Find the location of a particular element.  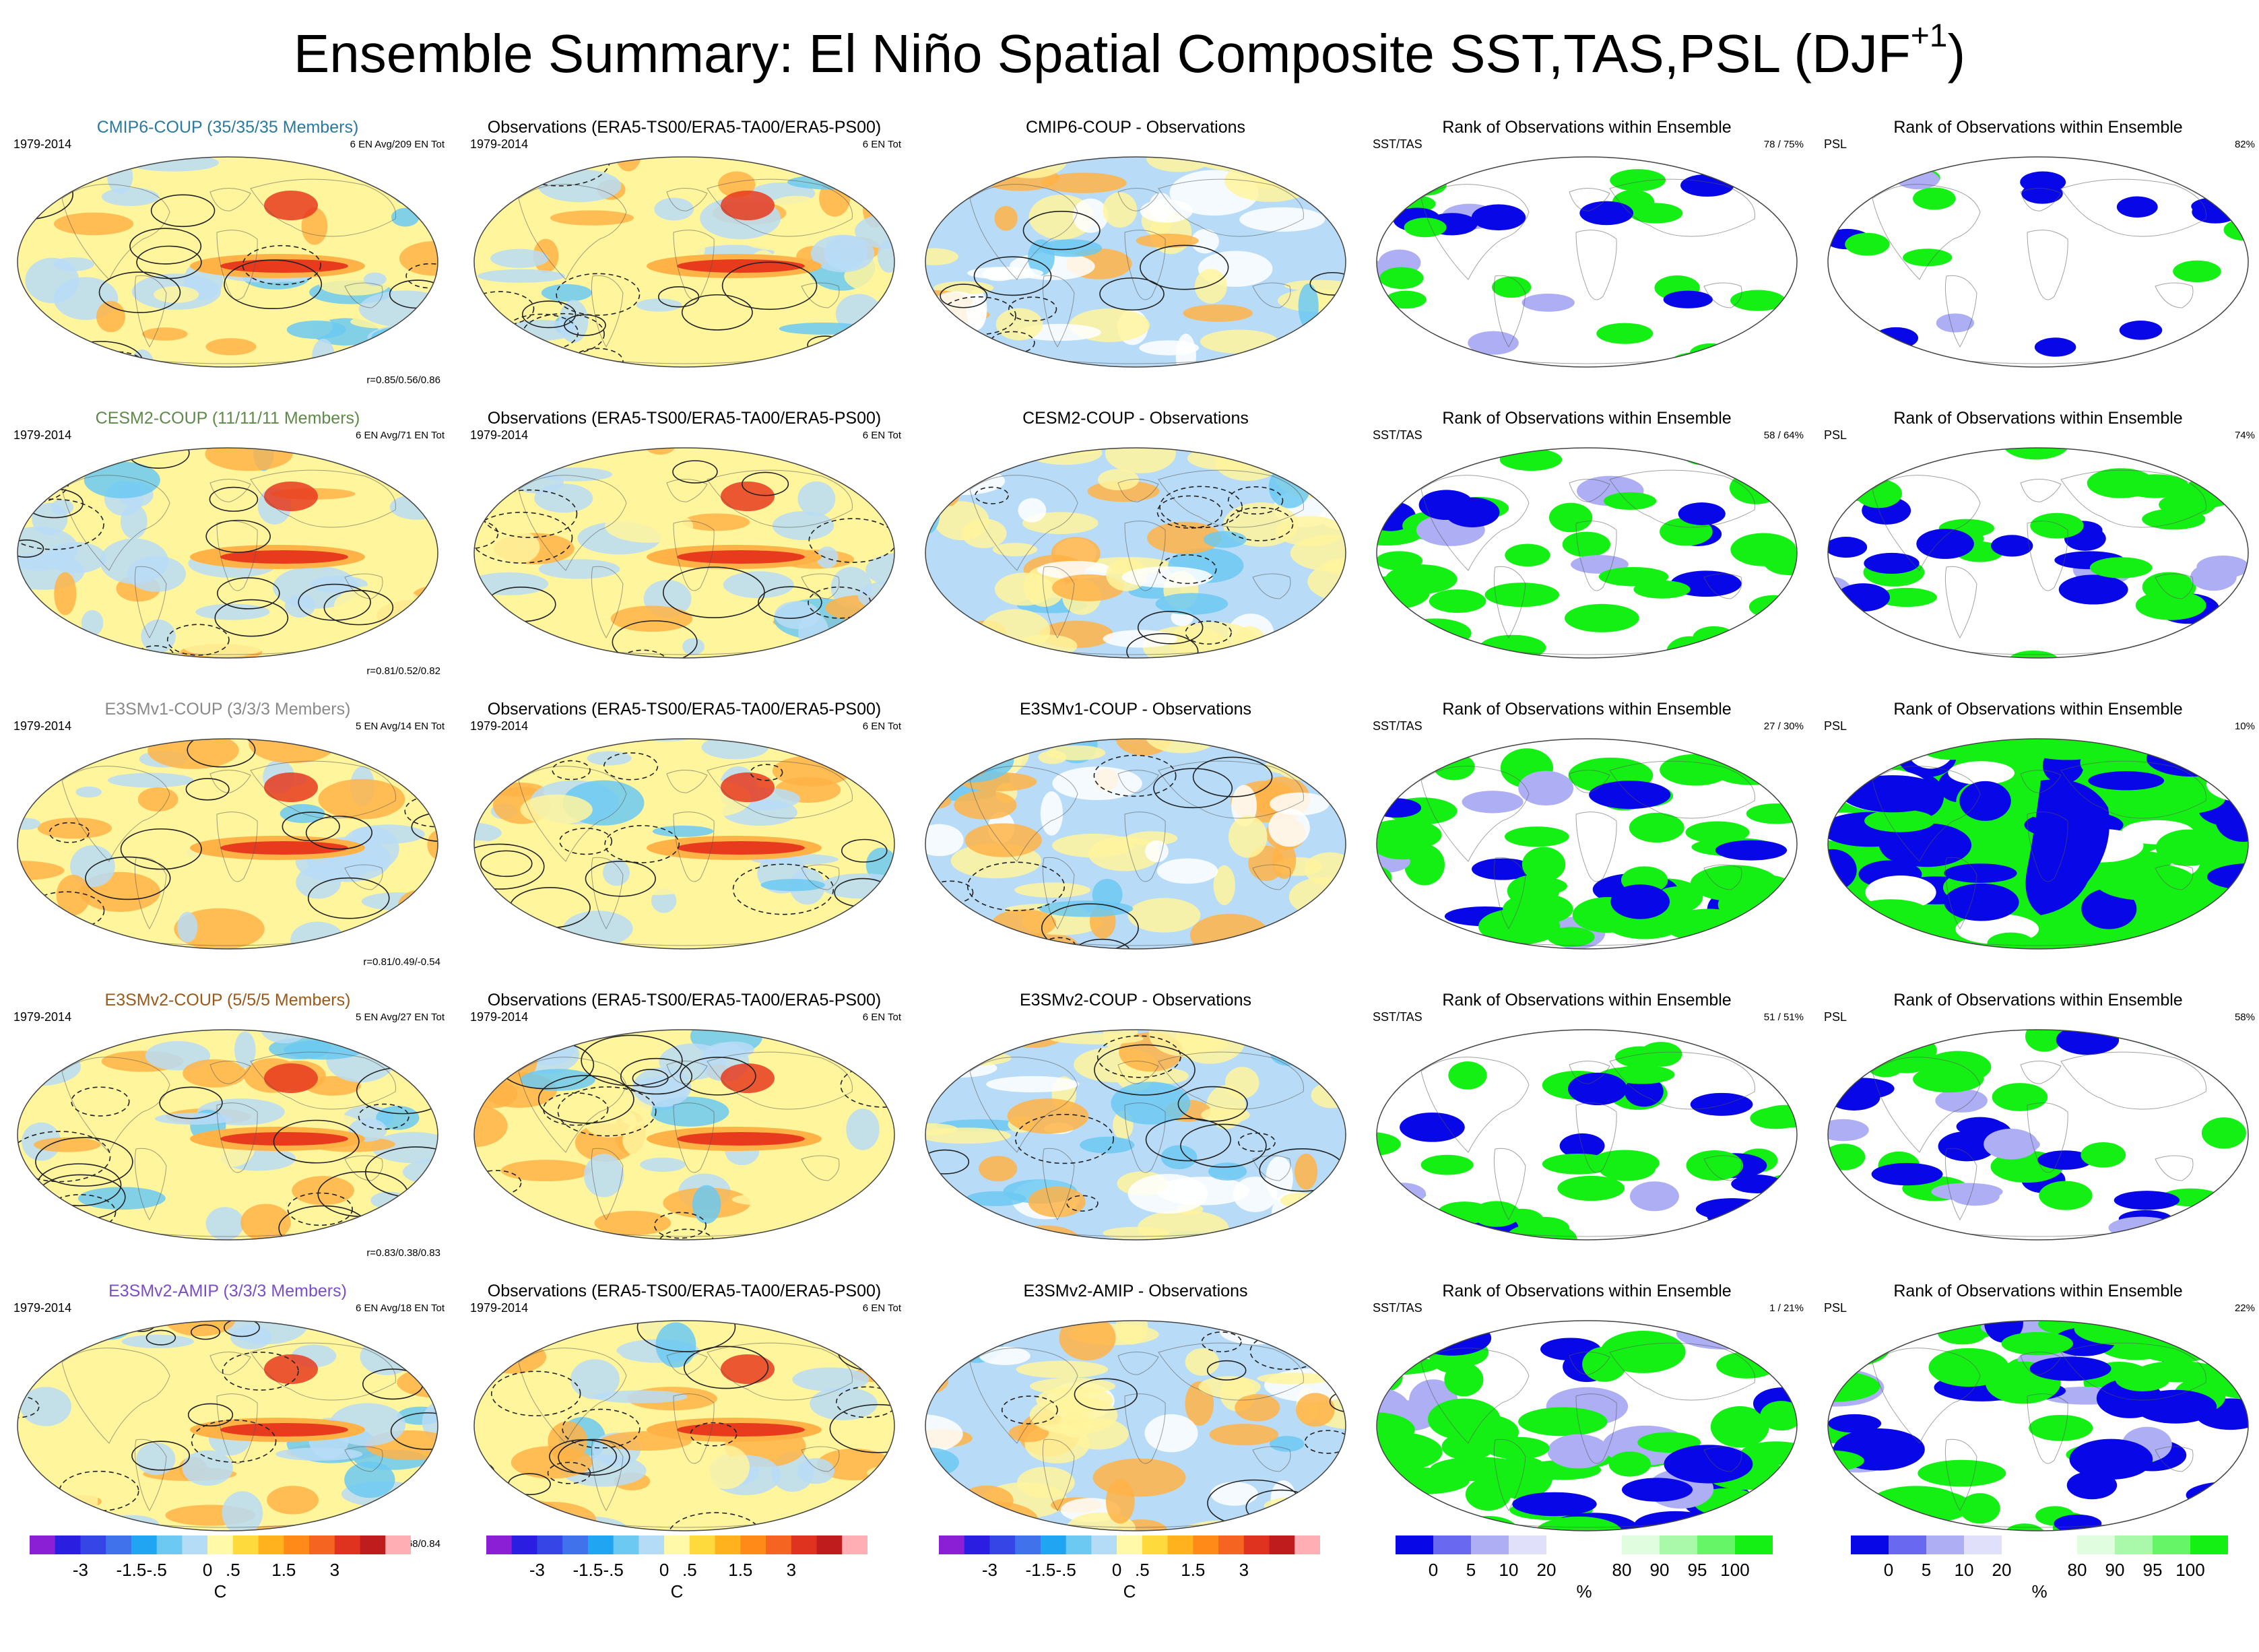

panel-stat: 82% is located at coordinates (2244, 144).